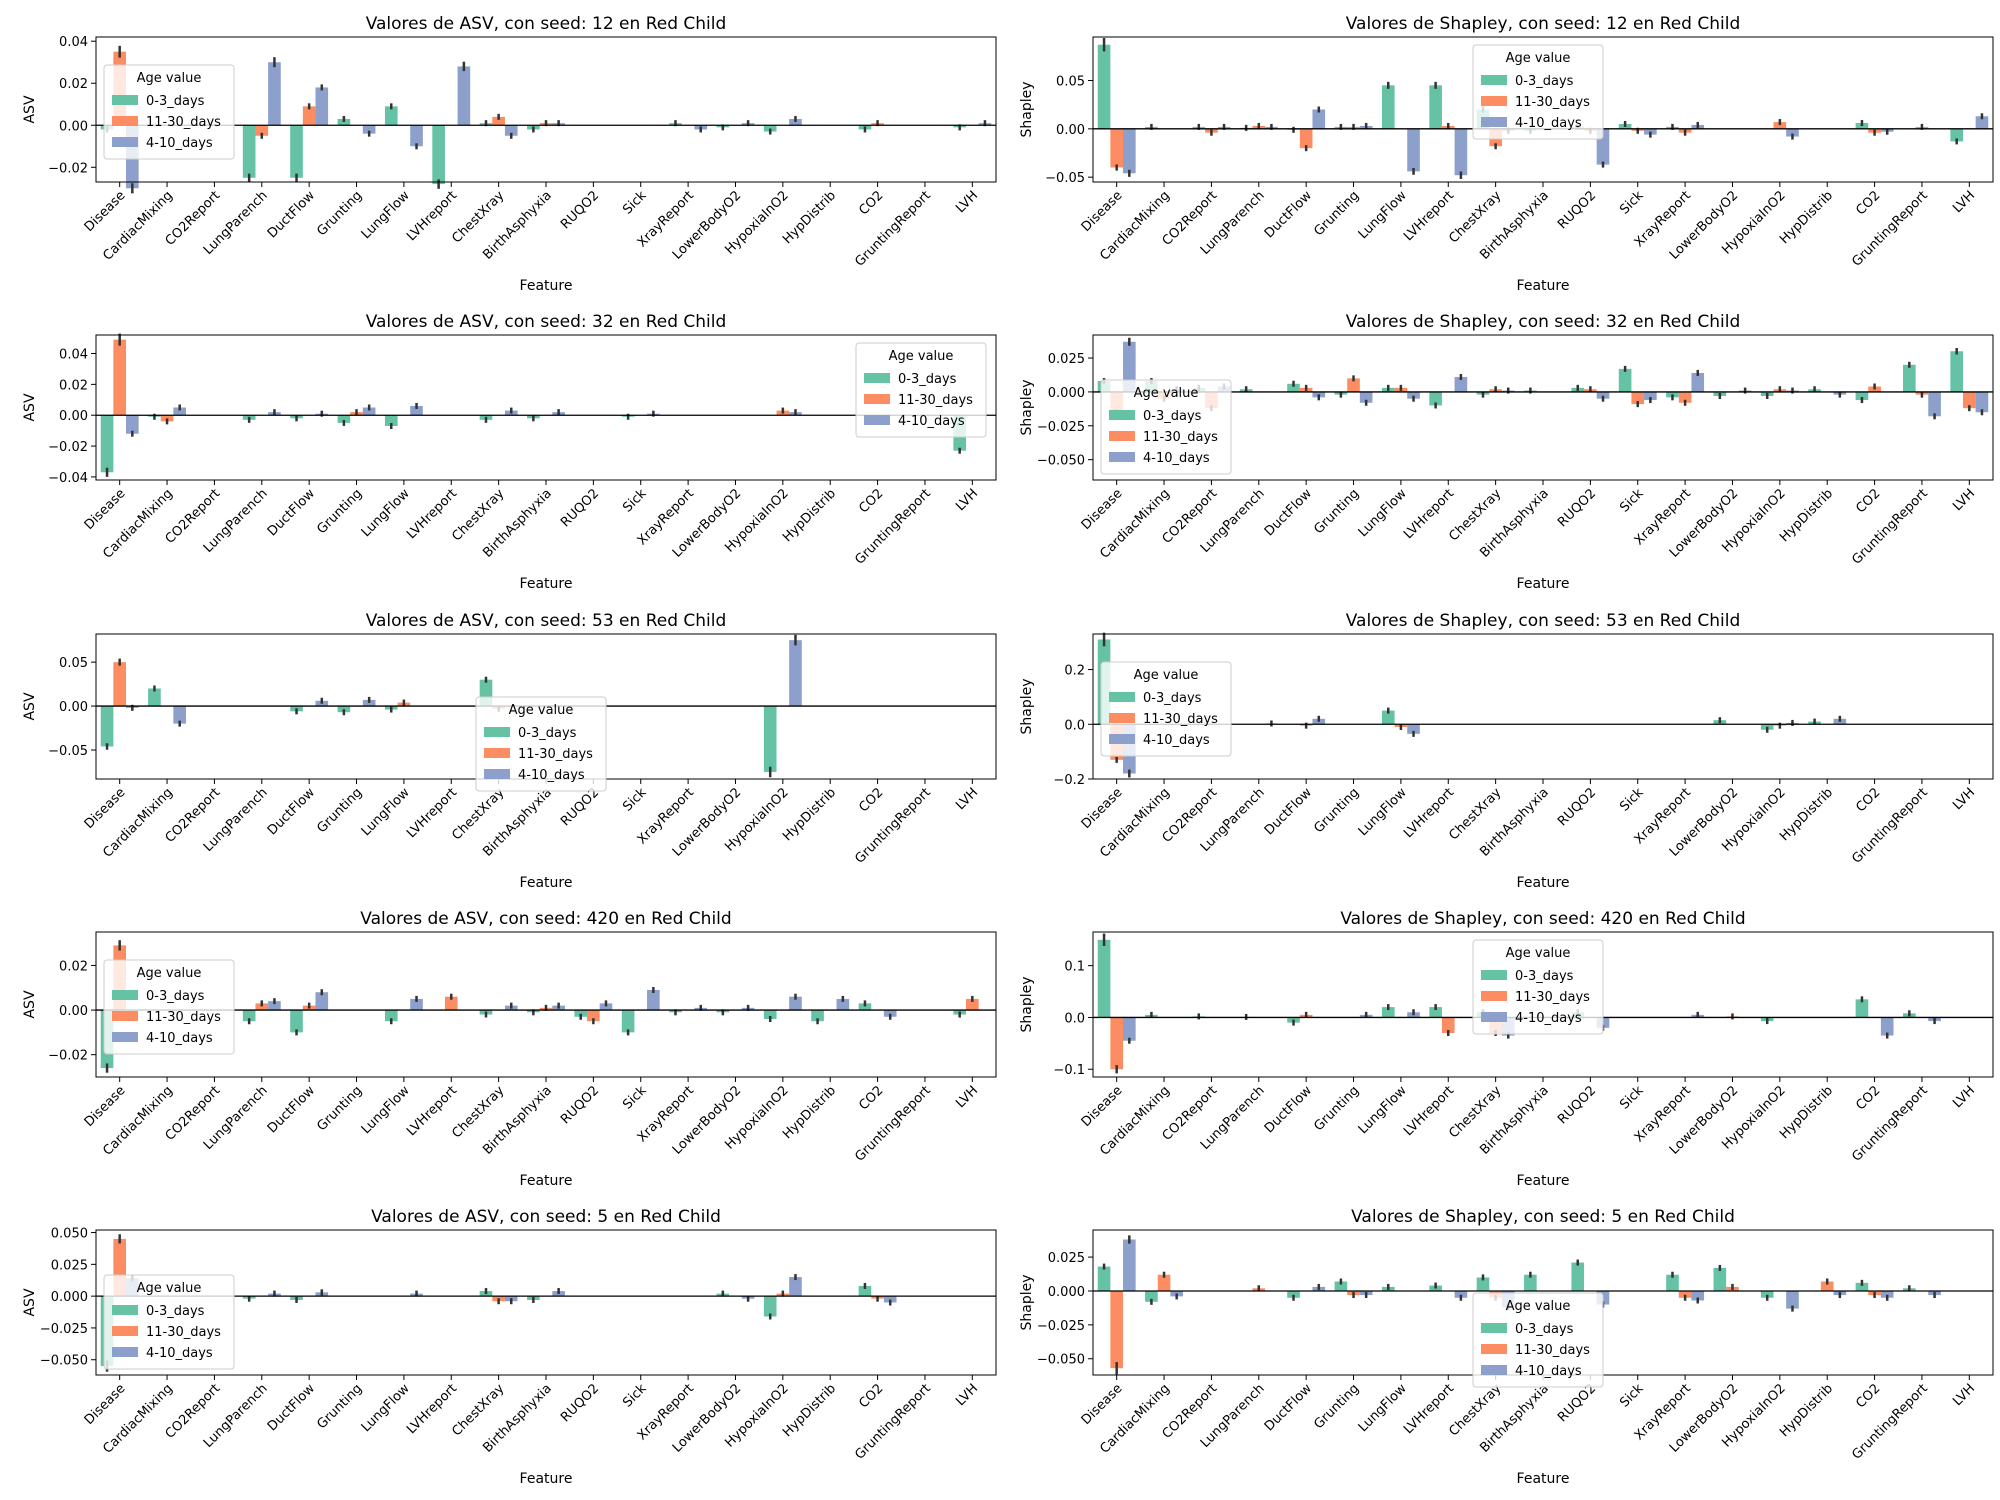 The height and width of the screenshot is (1500, 2000). Describe the element at coordinates (635, 501) in the screenshot. I see `x-tick-label: Sick` at that location.